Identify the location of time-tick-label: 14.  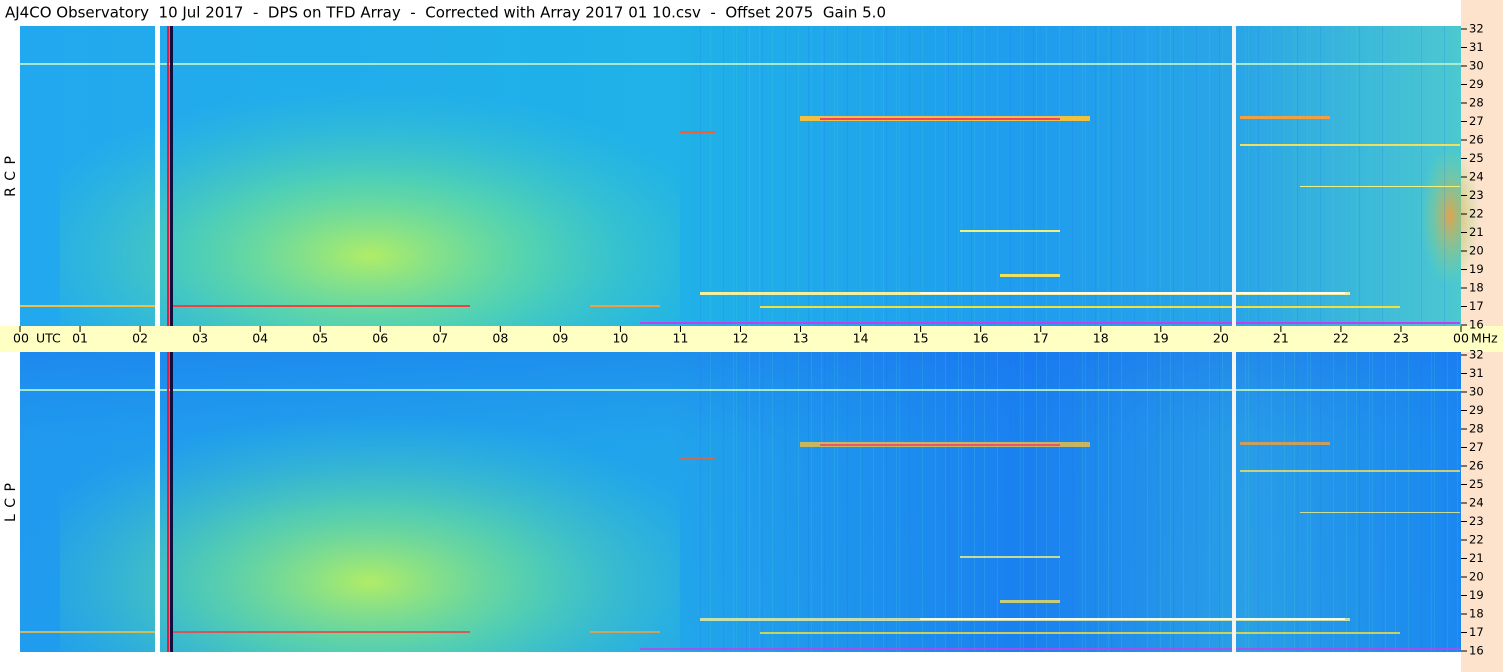
(861, 338).